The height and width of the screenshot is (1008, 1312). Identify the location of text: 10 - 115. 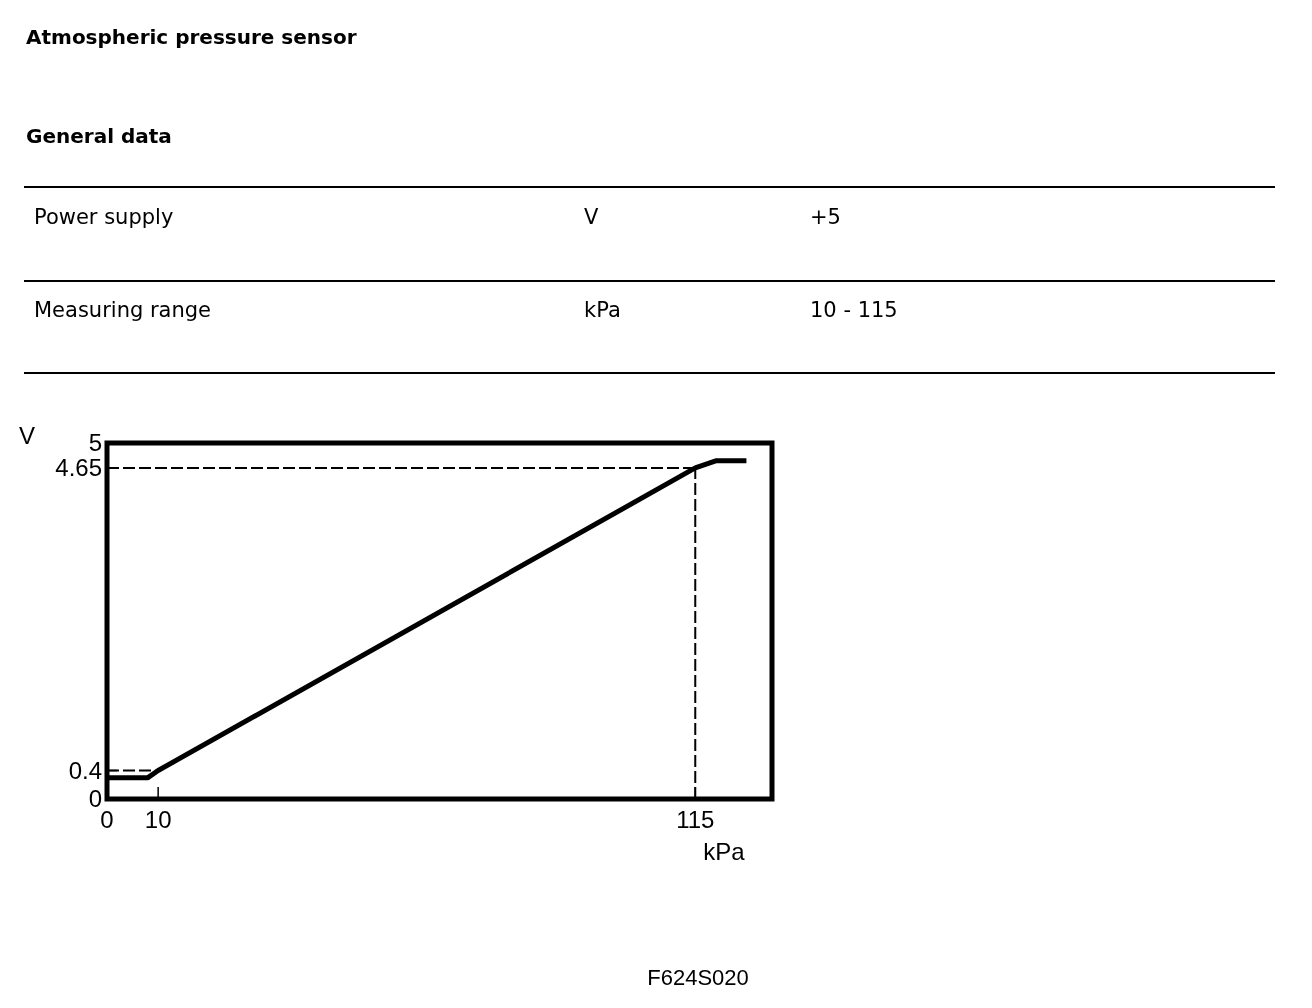
(854, 310).